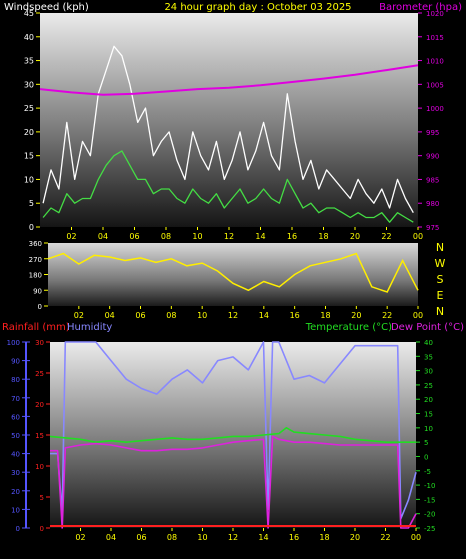 This screenshot has width=466, height=559. I want to click on temperature-y-tick-label: -10, so click(429, 486).